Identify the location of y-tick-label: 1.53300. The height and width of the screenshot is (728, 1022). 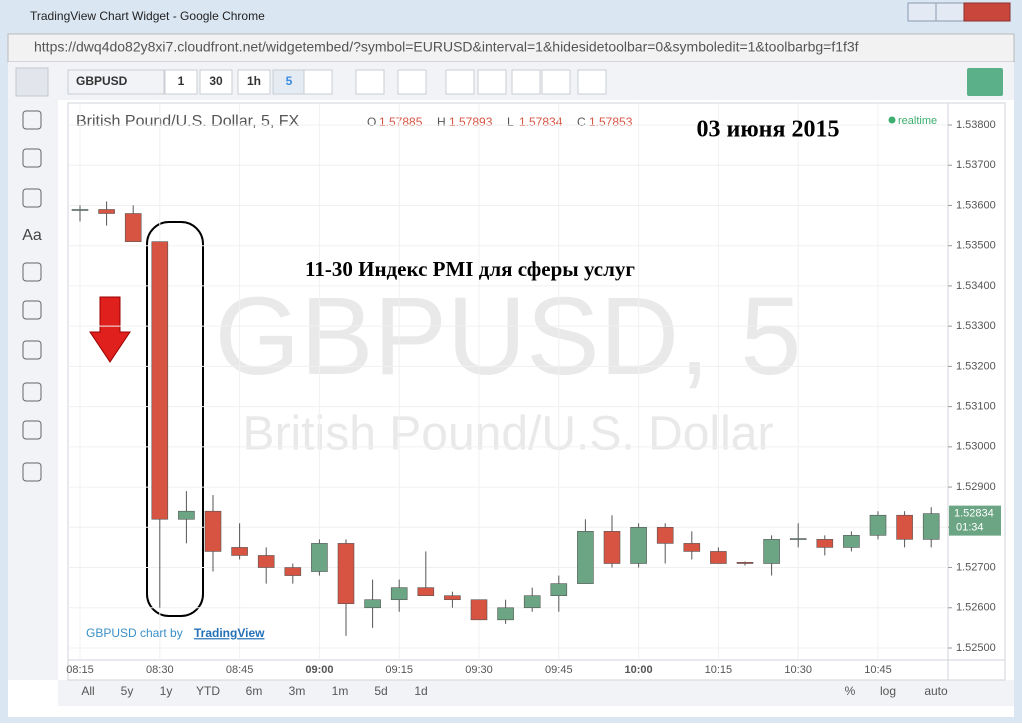
(976, 326).